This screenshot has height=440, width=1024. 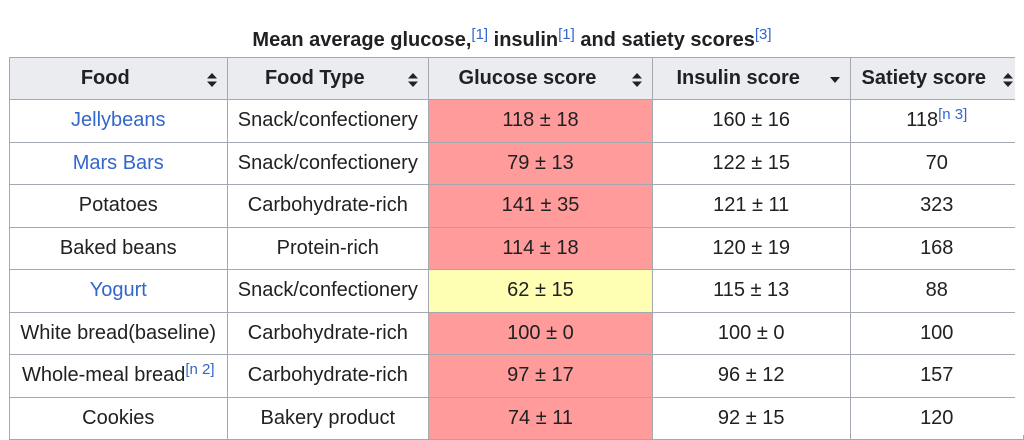 I want to click on glucose-score-cell: 100 ± 0, so click(x=540, y=333).